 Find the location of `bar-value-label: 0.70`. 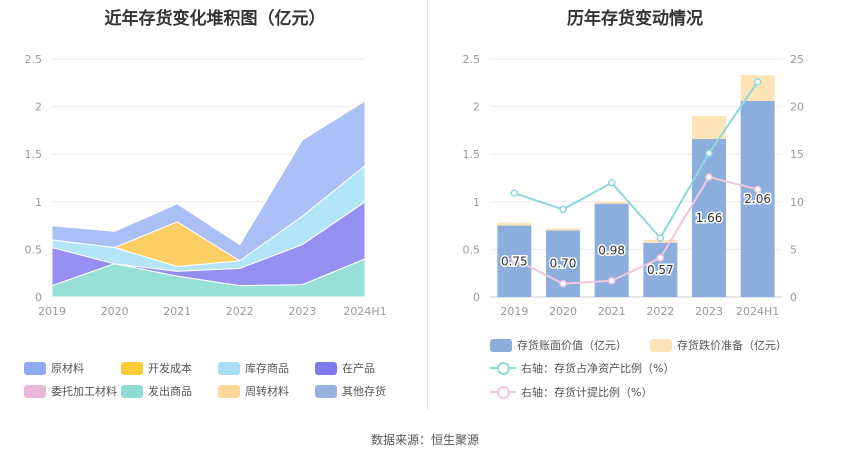

bar-value-label: 0.70 is located at coordinates (563, 264).